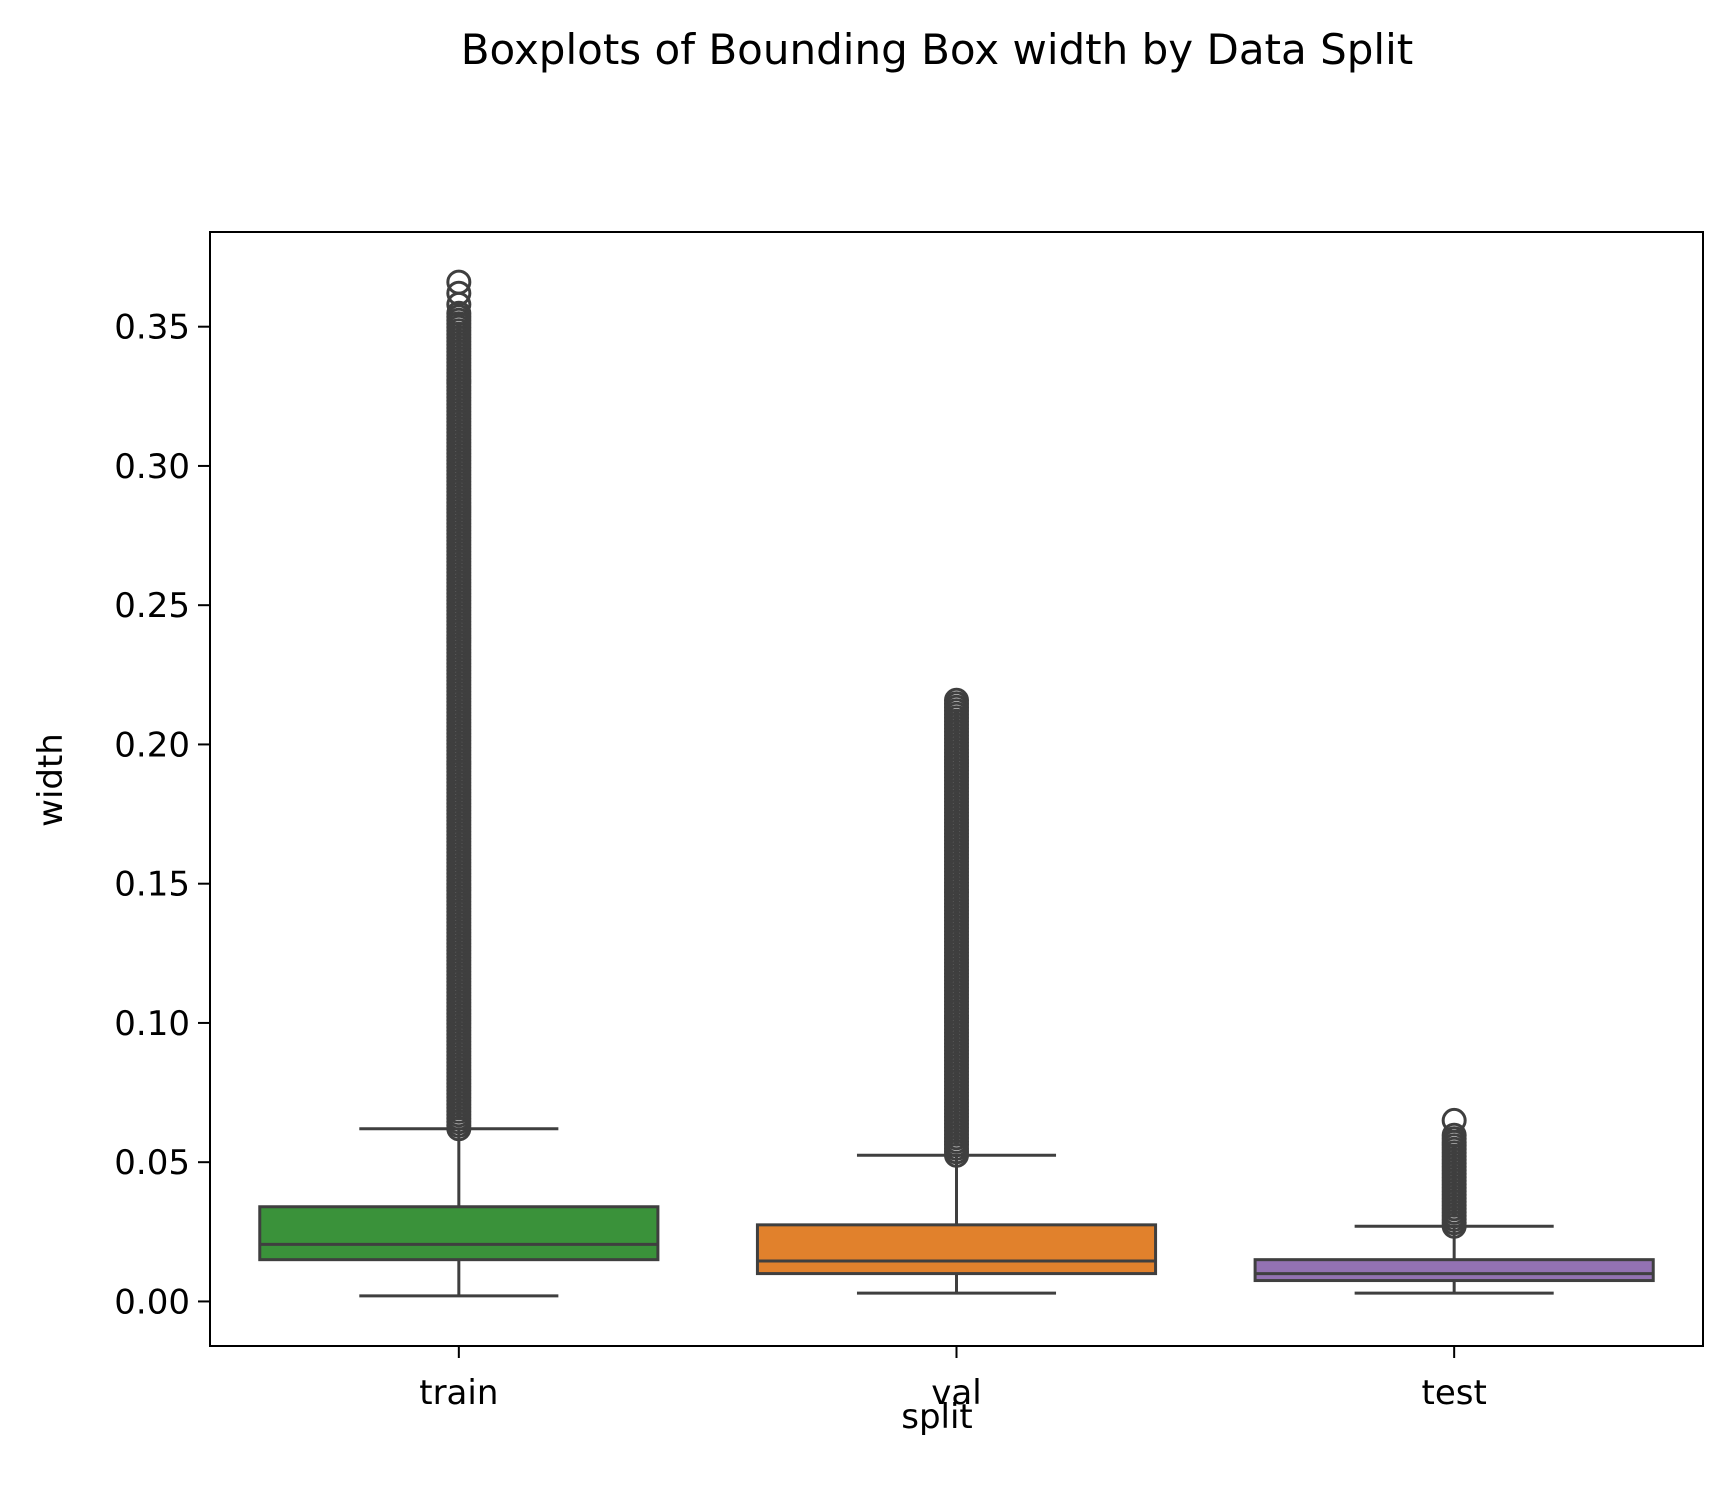 Image resolution: width=1726 pixels, height=1496 pixels. Describe the element at coordinates (937, 1417) in the screenshot. I see `x-axis-label: split` at that location.